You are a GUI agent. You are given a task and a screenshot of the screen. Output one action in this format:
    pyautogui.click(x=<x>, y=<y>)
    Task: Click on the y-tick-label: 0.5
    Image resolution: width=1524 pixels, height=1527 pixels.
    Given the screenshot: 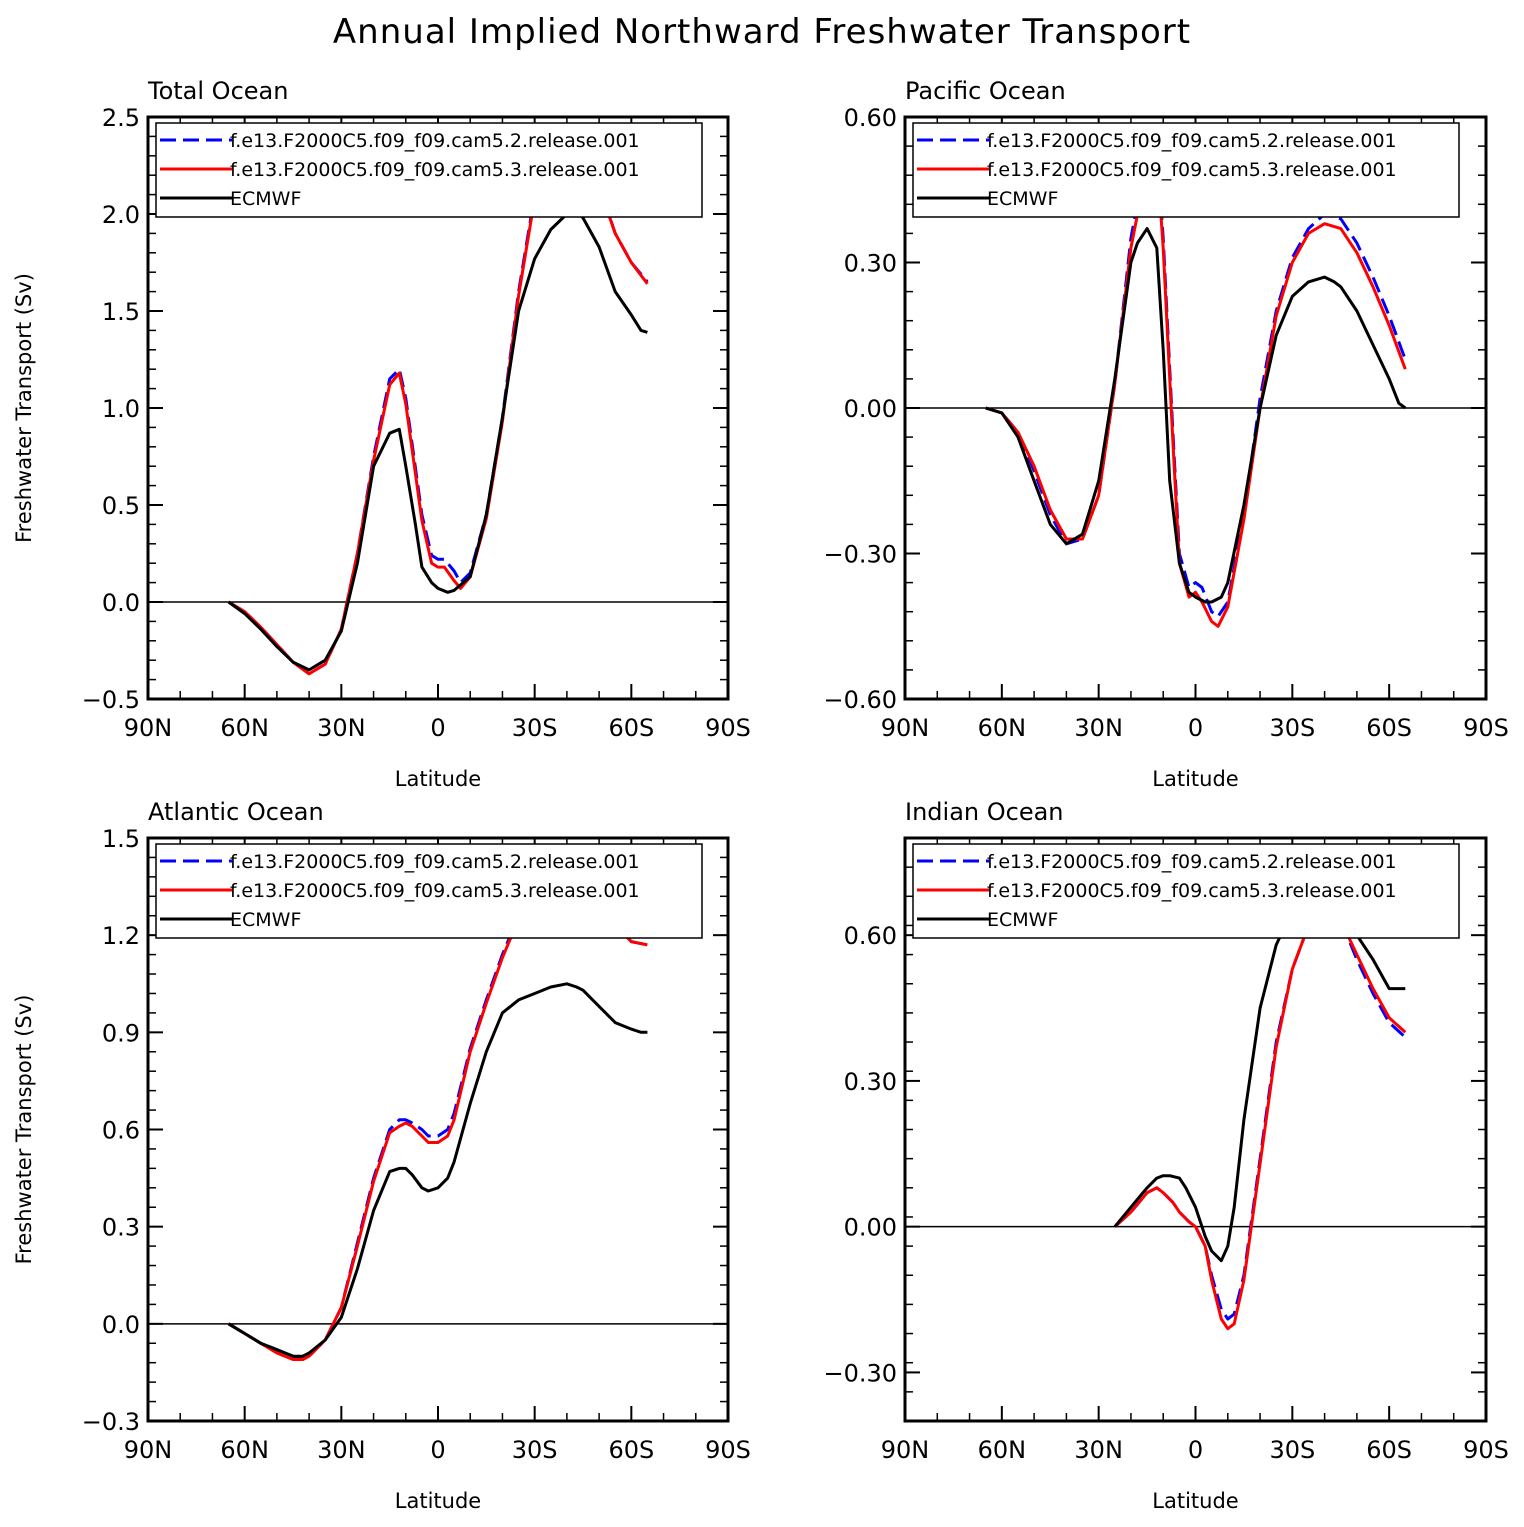 What is the action you would take?
    pyautogui.click(x=121, y=506)
    